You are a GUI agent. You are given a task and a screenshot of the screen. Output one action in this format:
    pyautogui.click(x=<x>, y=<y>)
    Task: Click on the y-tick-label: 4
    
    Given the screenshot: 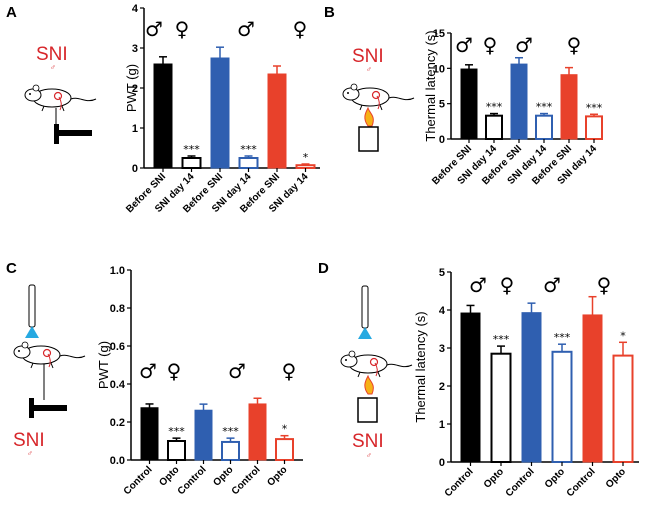 What is the action you would take?
    pyautogui.click(x=442, y=311)
    